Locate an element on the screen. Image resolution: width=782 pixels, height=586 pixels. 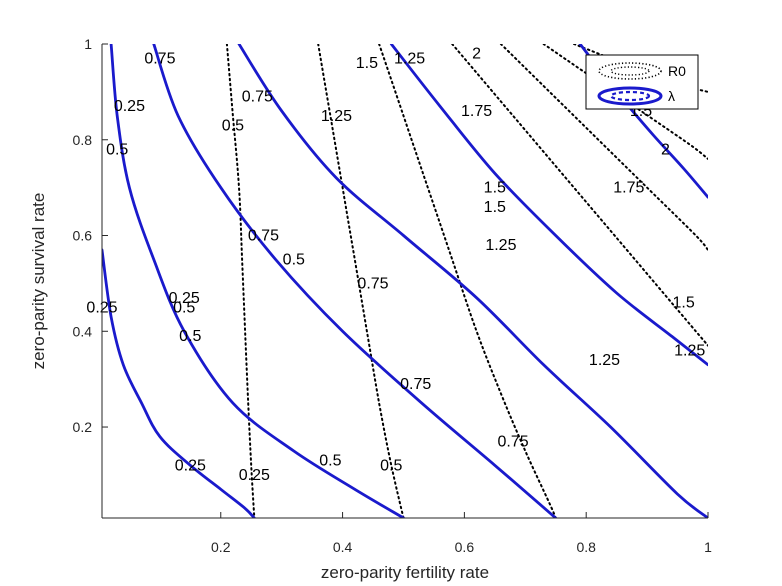
y-tick-label: 0.6 is located at coordinates (83, 236).